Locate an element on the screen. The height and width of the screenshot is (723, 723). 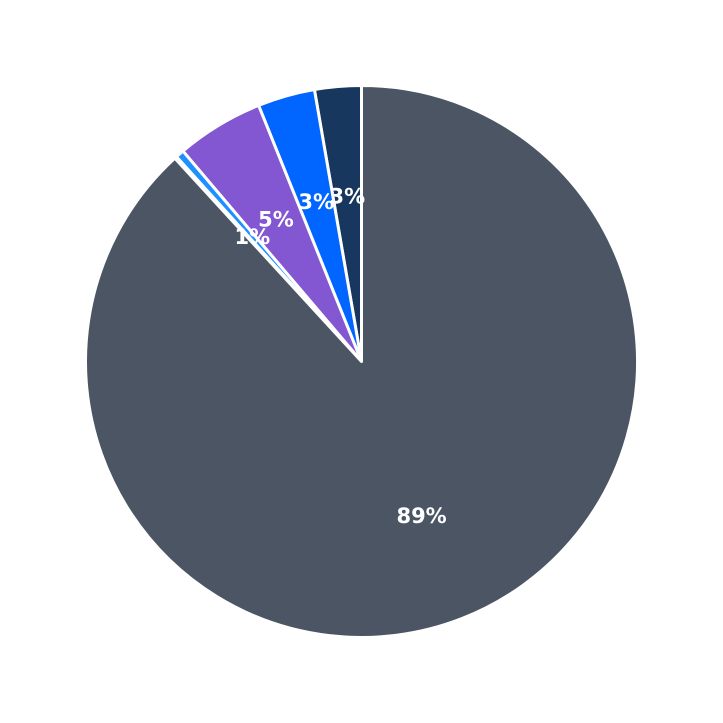
pie-slice-label-0: 3% is located at coordinates (347, 197).